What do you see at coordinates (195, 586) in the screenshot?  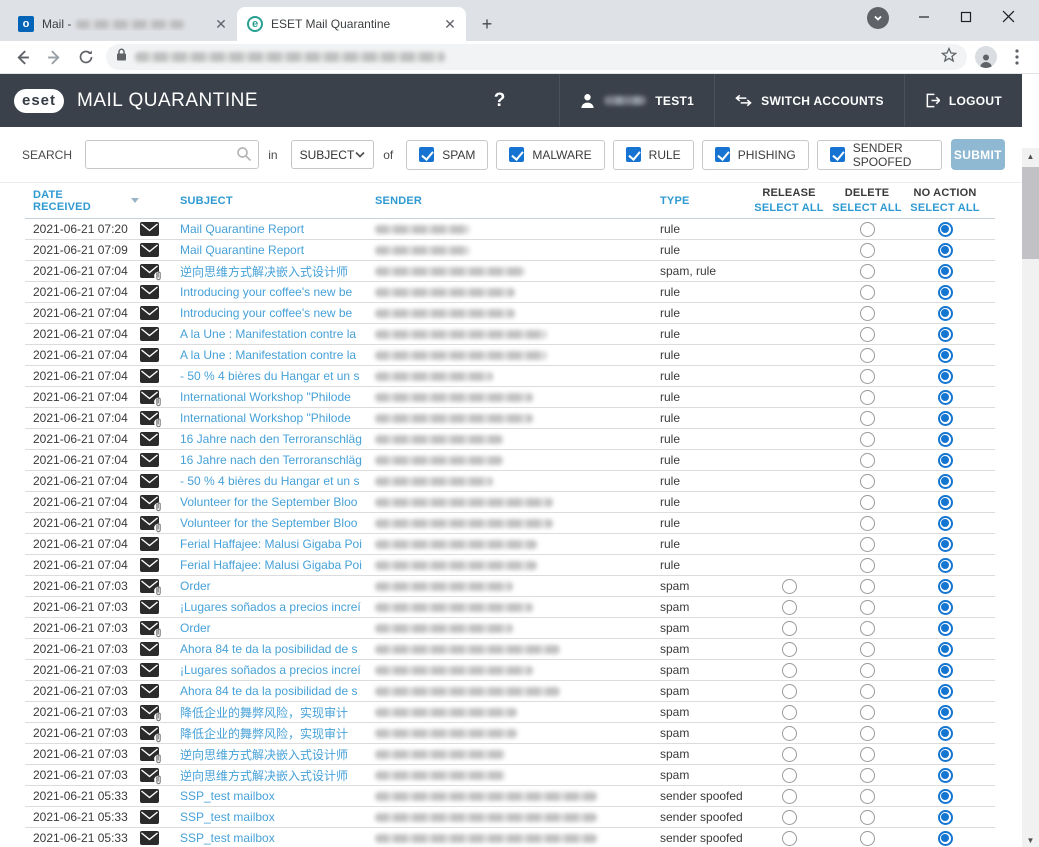 I see `row-subject: Order` at bounding box center [195, 586].